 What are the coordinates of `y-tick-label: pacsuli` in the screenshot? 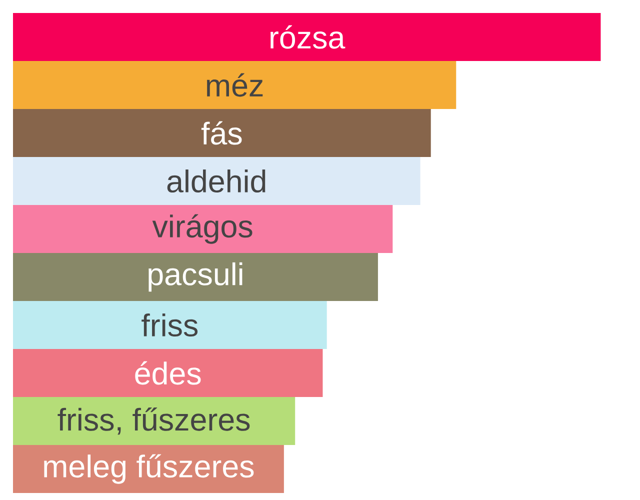 It's located at (195, 277).